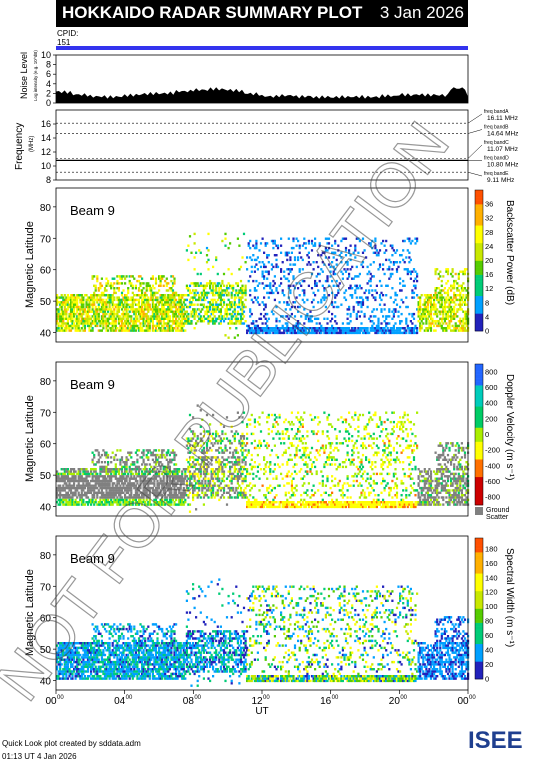 The width and height of the screenshot is (536, 761). Describe the element at coordinates (489, 260) in the screenshot. I see `colorbar-tick-label: 20` at that location.